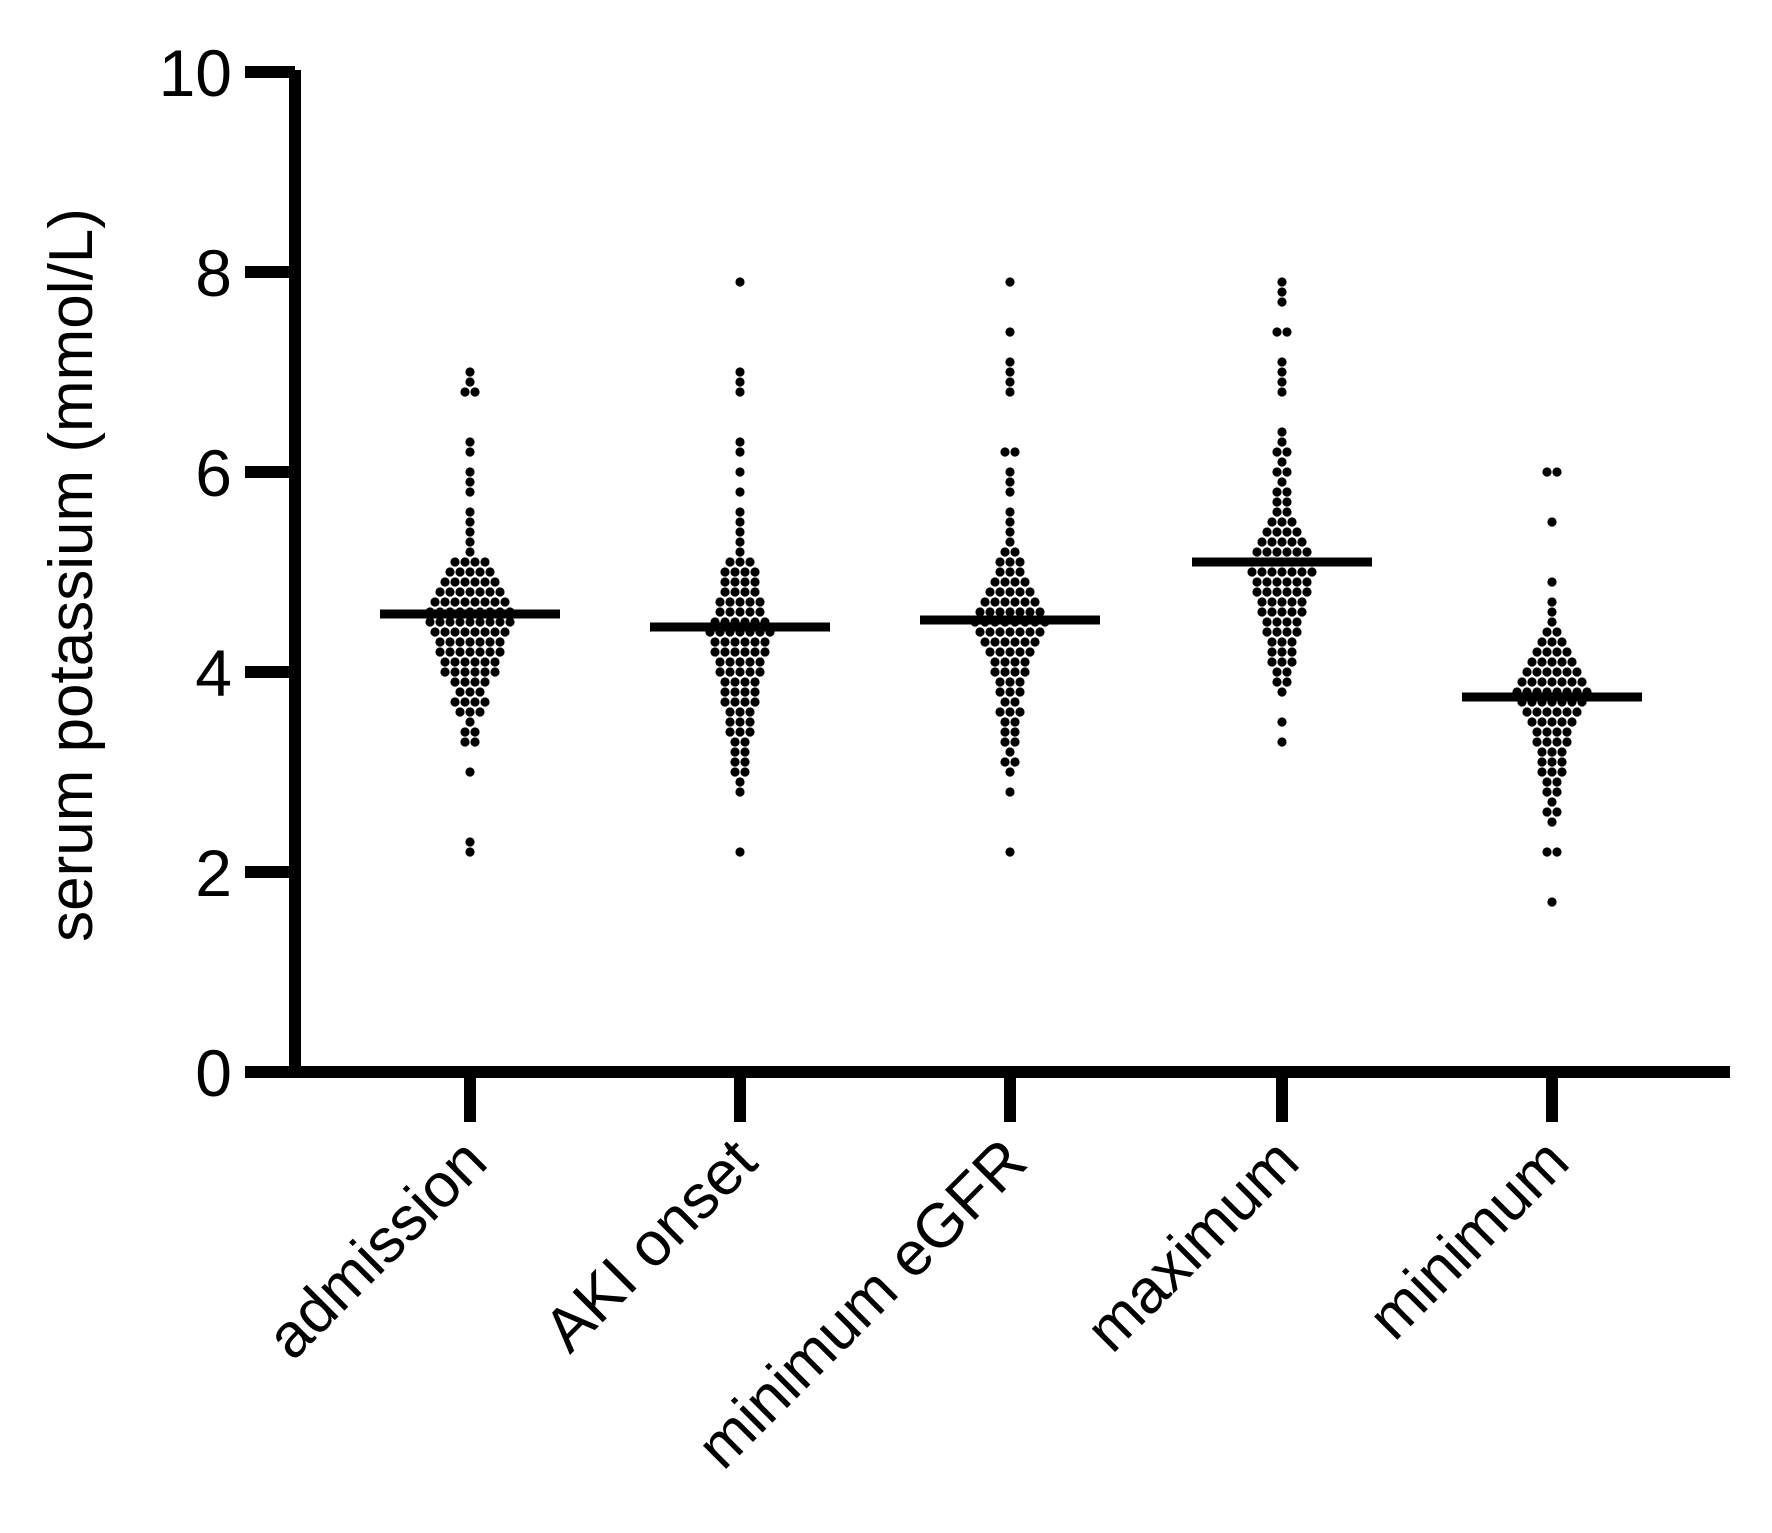 This screenshot has width=1772, height=1533. I want to click on y-tick-label: 8, so click(213, 273).